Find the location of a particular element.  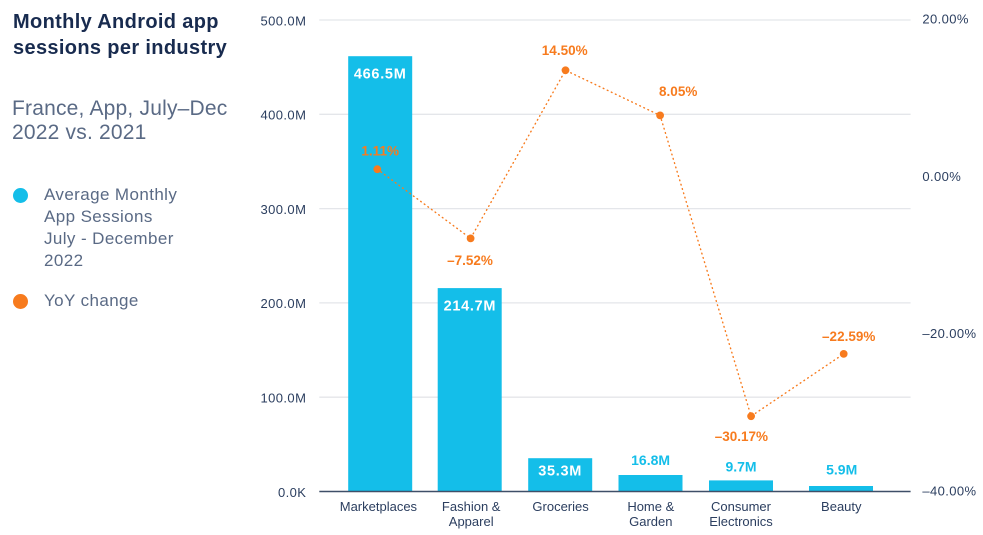

svg-text: Groceries is located at coordinates (560, 506).